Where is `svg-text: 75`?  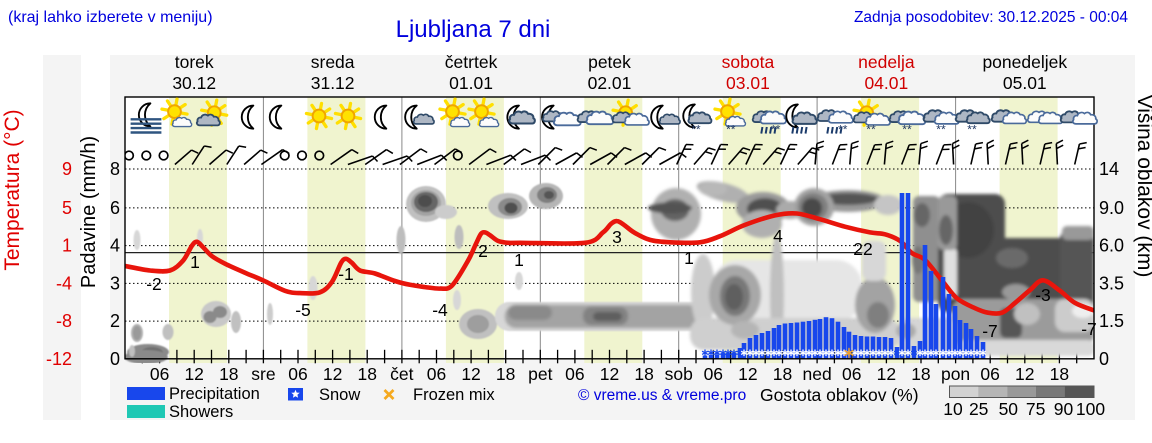
svg-text: 75 is located at coordinates (1035, 409).